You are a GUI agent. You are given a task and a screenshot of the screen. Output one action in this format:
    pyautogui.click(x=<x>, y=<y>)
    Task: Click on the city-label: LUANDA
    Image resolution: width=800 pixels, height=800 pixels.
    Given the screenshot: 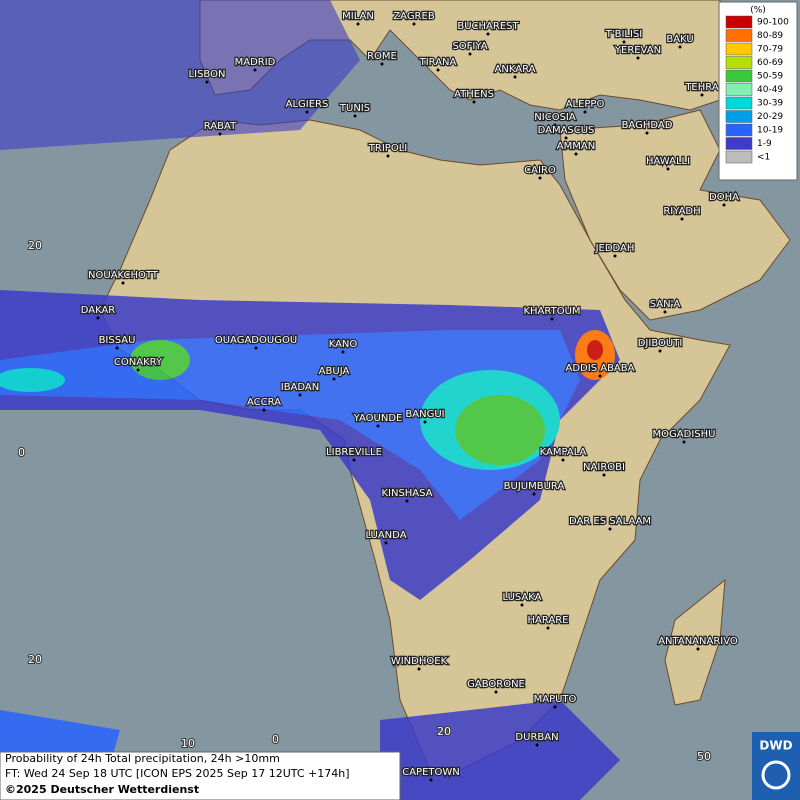 What is the action you would take?
    pyautogui.click(x=385, y=535)
    